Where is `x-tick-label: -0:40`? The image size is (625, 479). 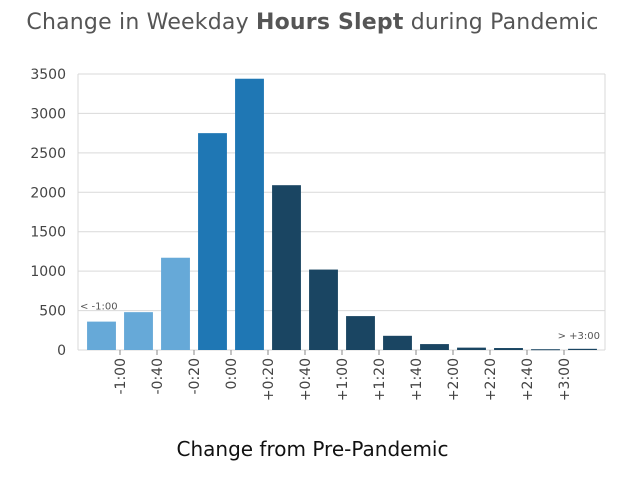 x-tick-label: -0:40 is located at coordinates (158, 376).